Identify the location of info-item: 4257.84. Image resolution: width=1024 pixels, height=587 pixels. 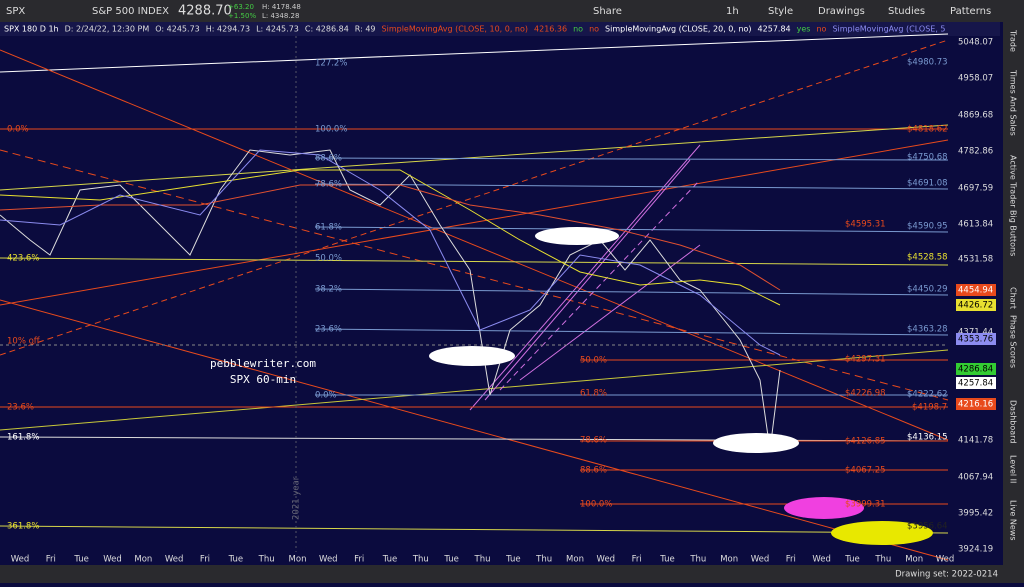
(774, 29).